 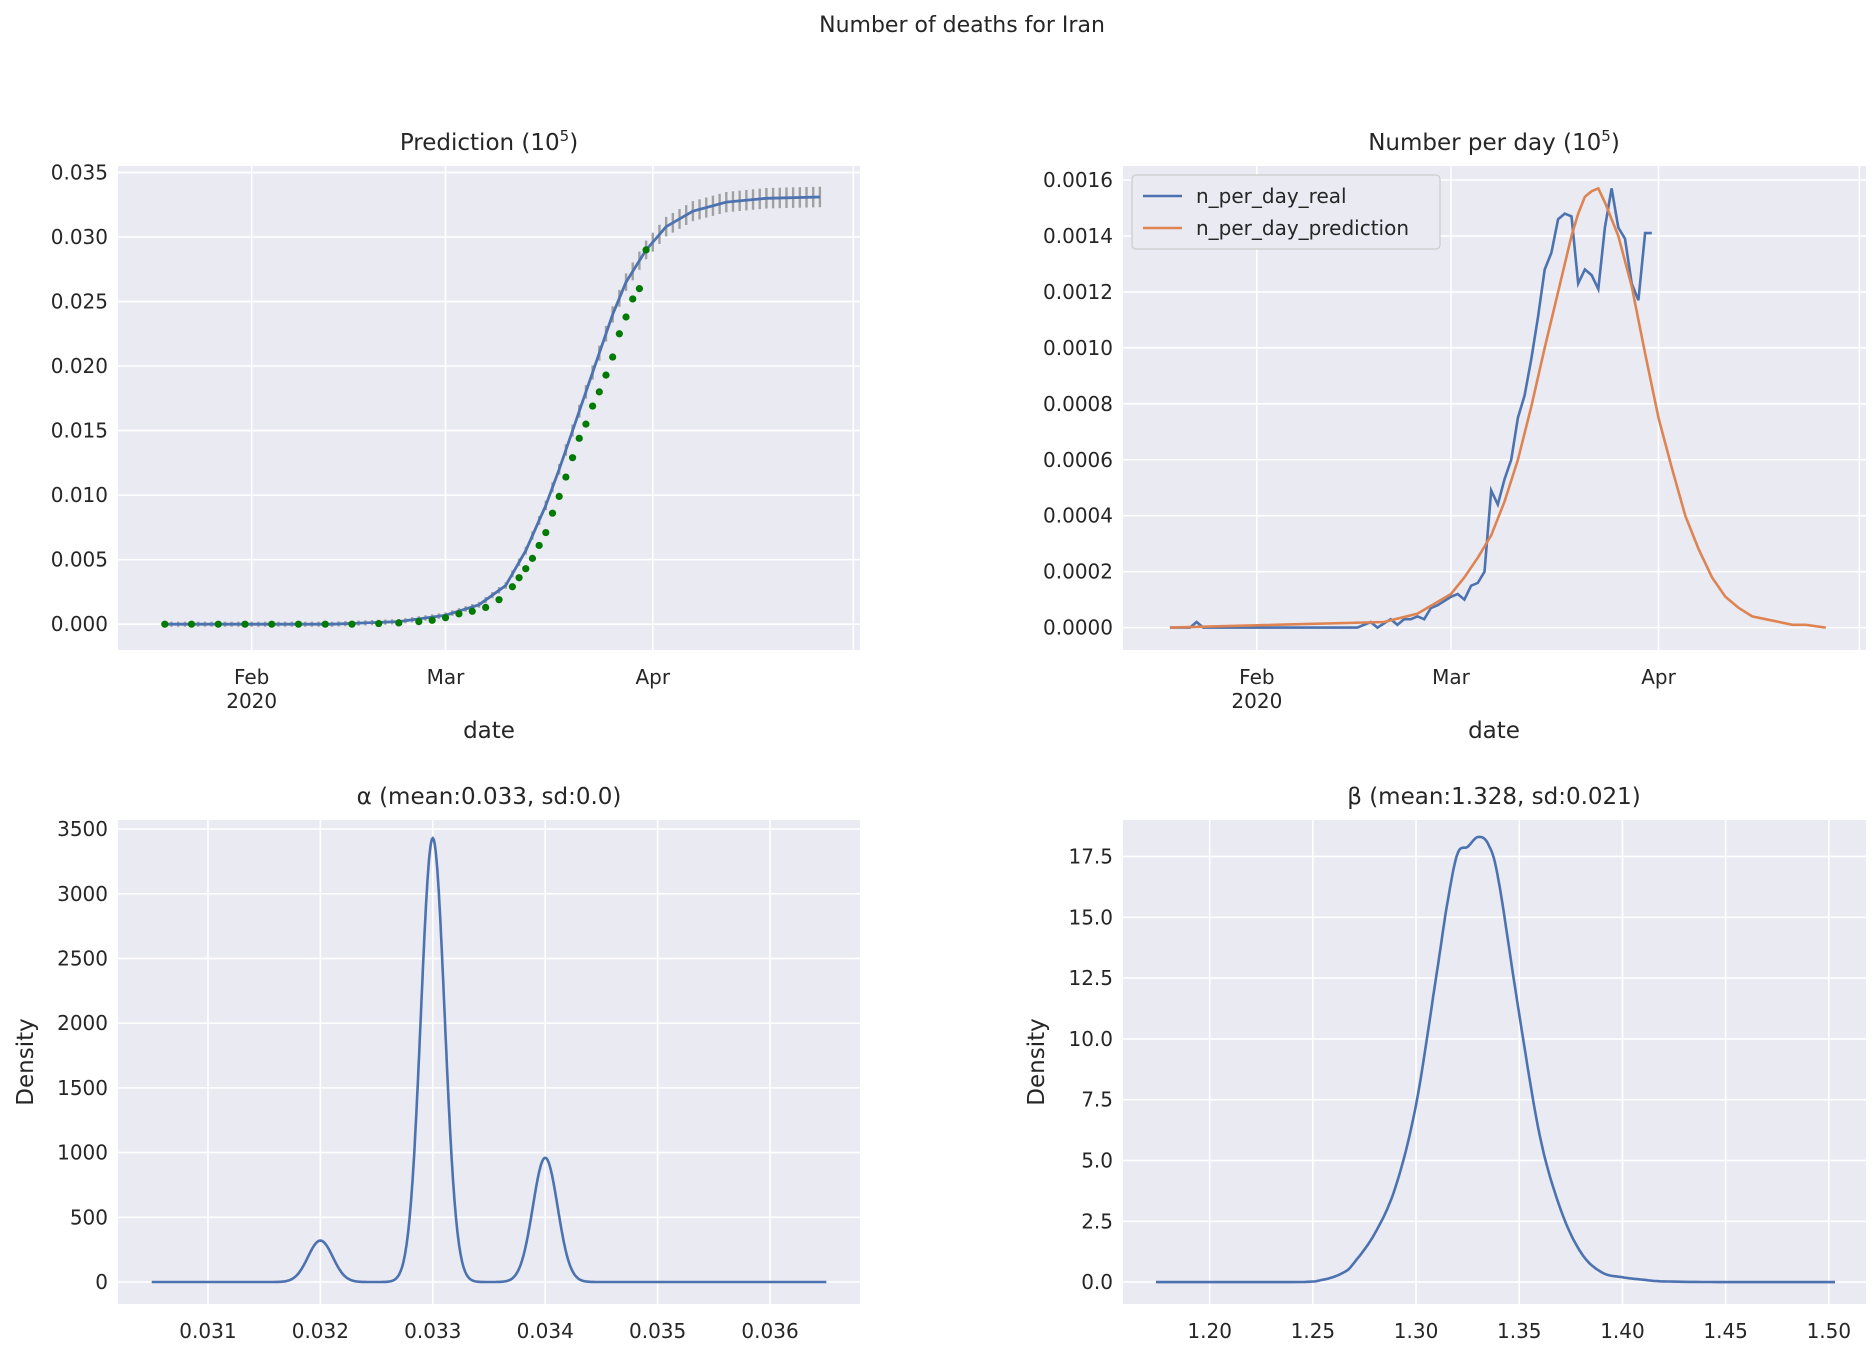 I want to click on y-tick-label: 3500, so click(x=82, y=829).